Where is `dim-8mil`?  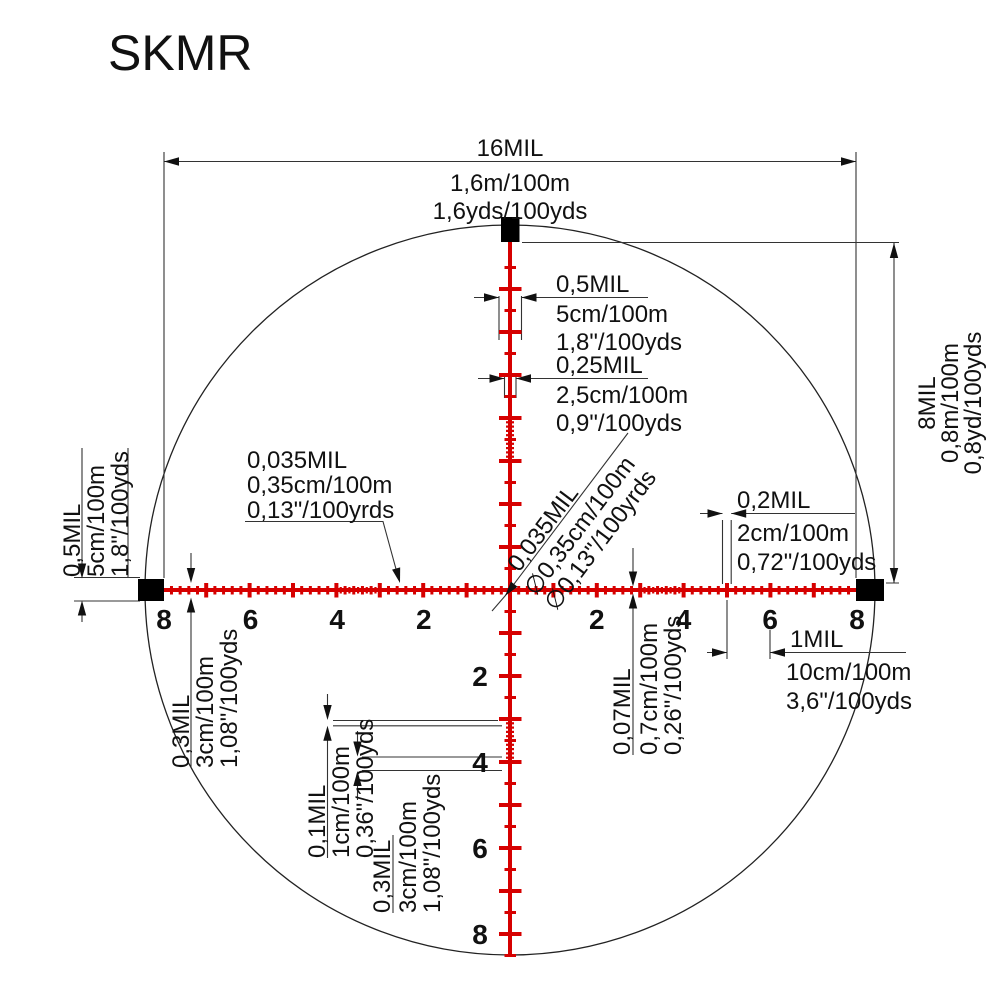 dim-8mil is located at coordinates (710, 412).